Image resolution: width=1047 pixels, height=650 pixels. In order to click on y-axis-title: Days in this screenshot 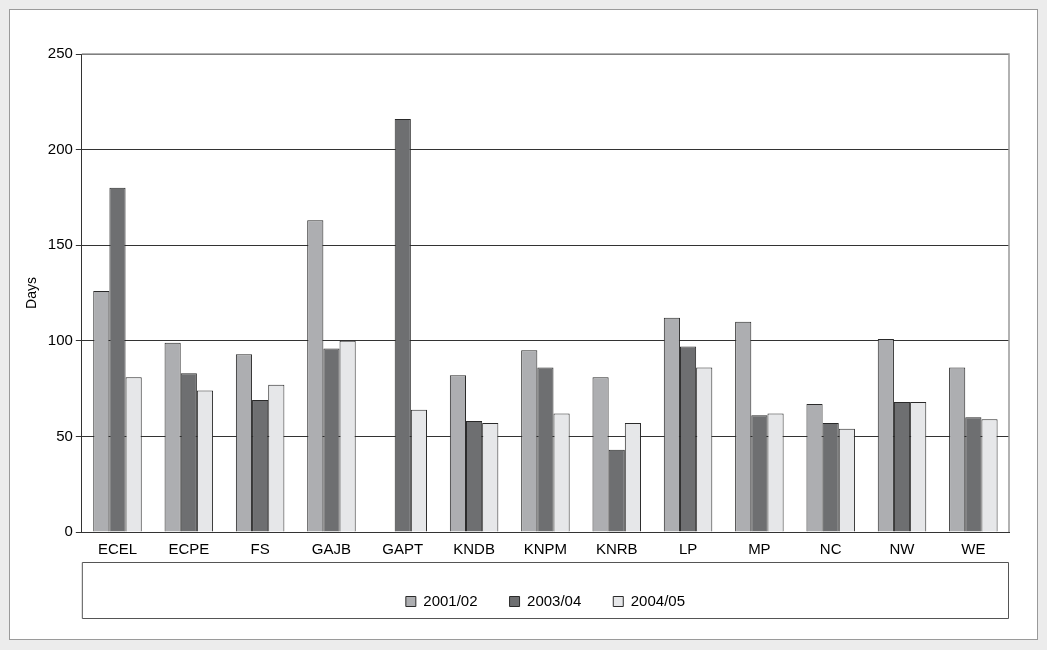, I will do `click(31, 293)`.